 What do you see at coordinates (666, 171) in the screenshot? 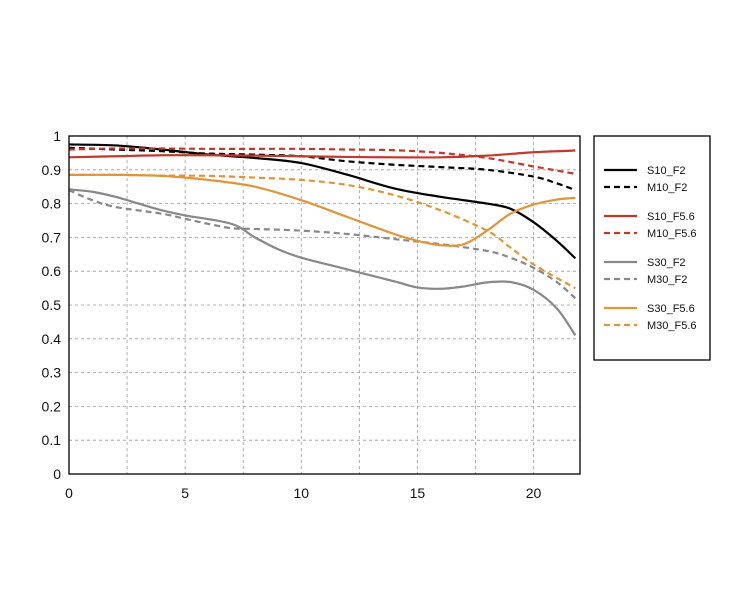
I see `legend-label-s10-f2: S10_F2` at bounding box center [666, 171].